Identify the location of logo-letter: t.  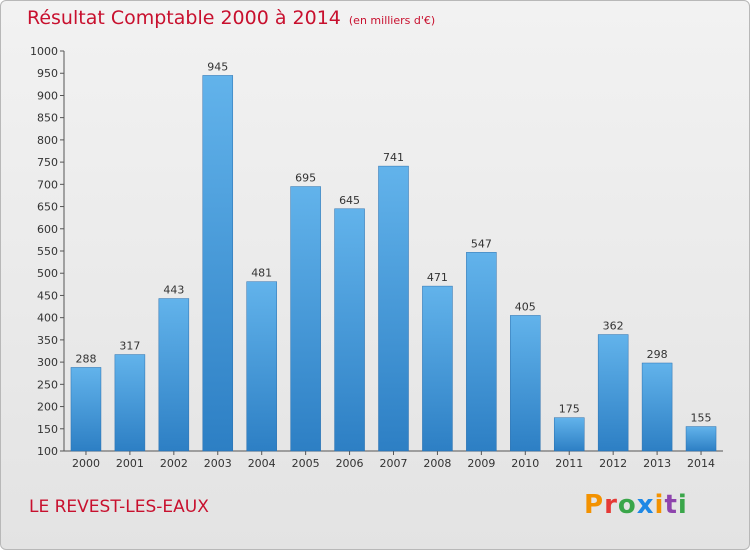
(671, 505).